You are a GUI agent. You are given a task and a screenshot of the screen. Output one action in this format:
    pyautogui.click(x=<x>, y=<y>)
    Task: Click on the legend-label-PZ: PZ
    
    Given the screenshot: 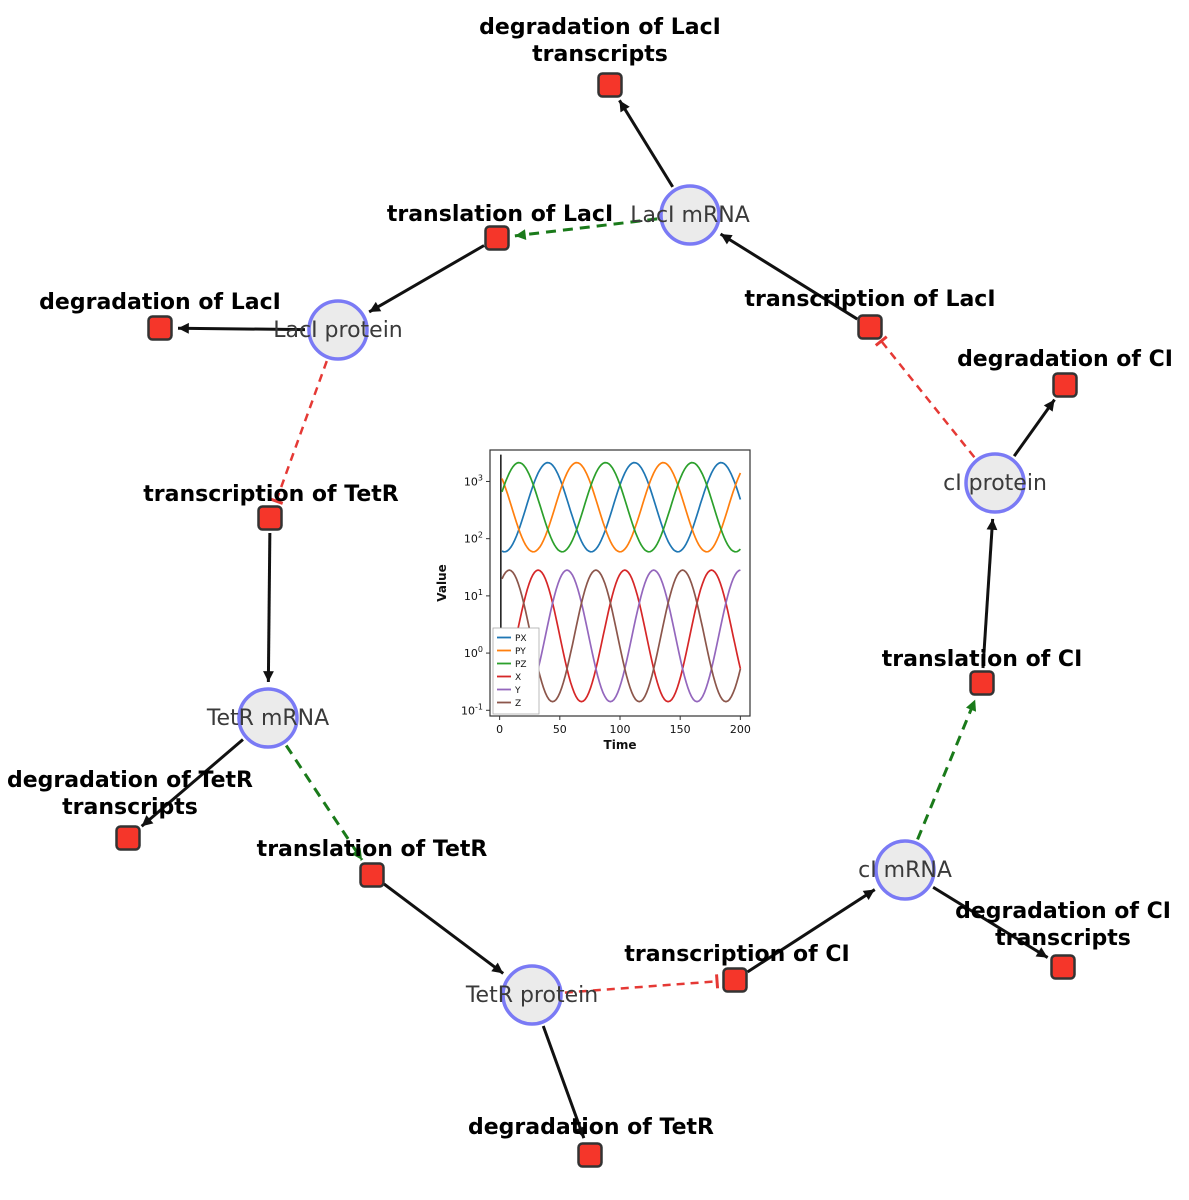 What is the action you would take?
    pyautogui.click(x=521, y=665)
    